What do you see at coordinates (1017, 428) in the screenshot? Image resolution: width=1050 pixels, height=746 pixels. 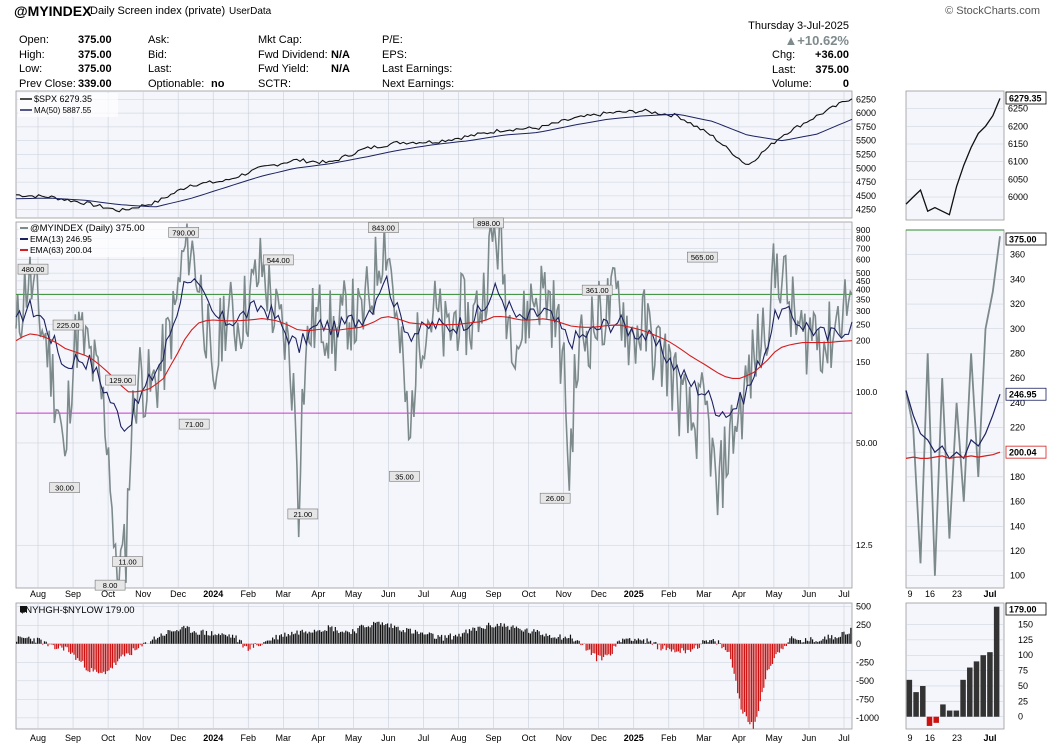 I see `zoom-myindex-tick: 220` at bounding box center [1017, 428].